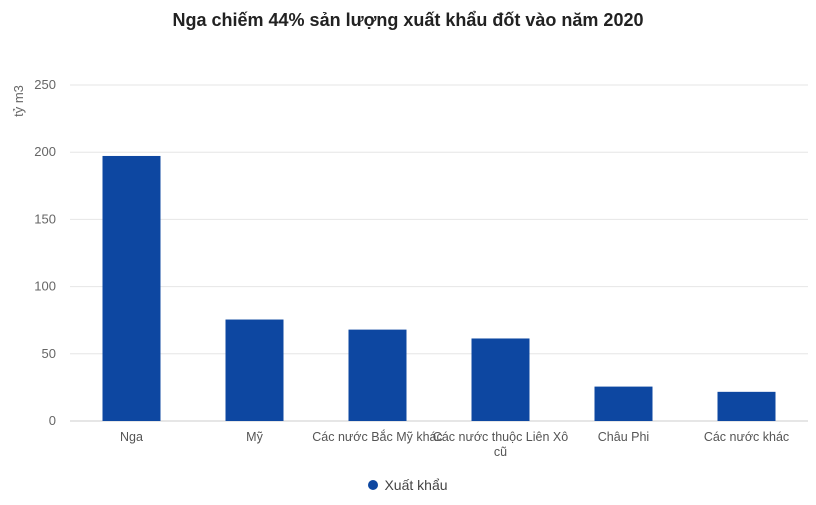 The width and height of the screenshot is (816, 505). I want to click on y-tick-label: 100, so click(45, 286).